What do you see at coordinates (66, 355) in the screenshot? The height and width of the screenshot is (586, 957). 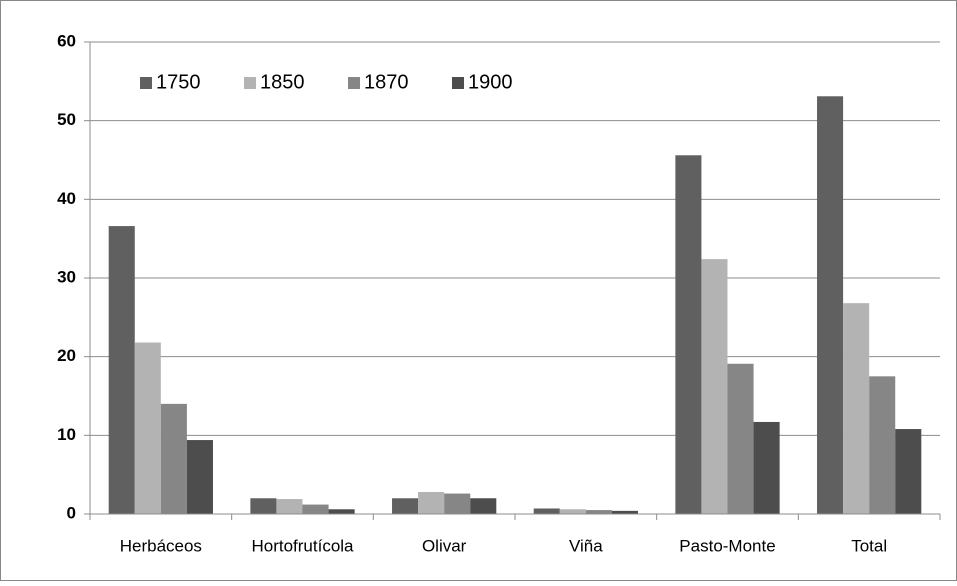 I see `y-tick-label: 20` at bounding box center [66, 355].